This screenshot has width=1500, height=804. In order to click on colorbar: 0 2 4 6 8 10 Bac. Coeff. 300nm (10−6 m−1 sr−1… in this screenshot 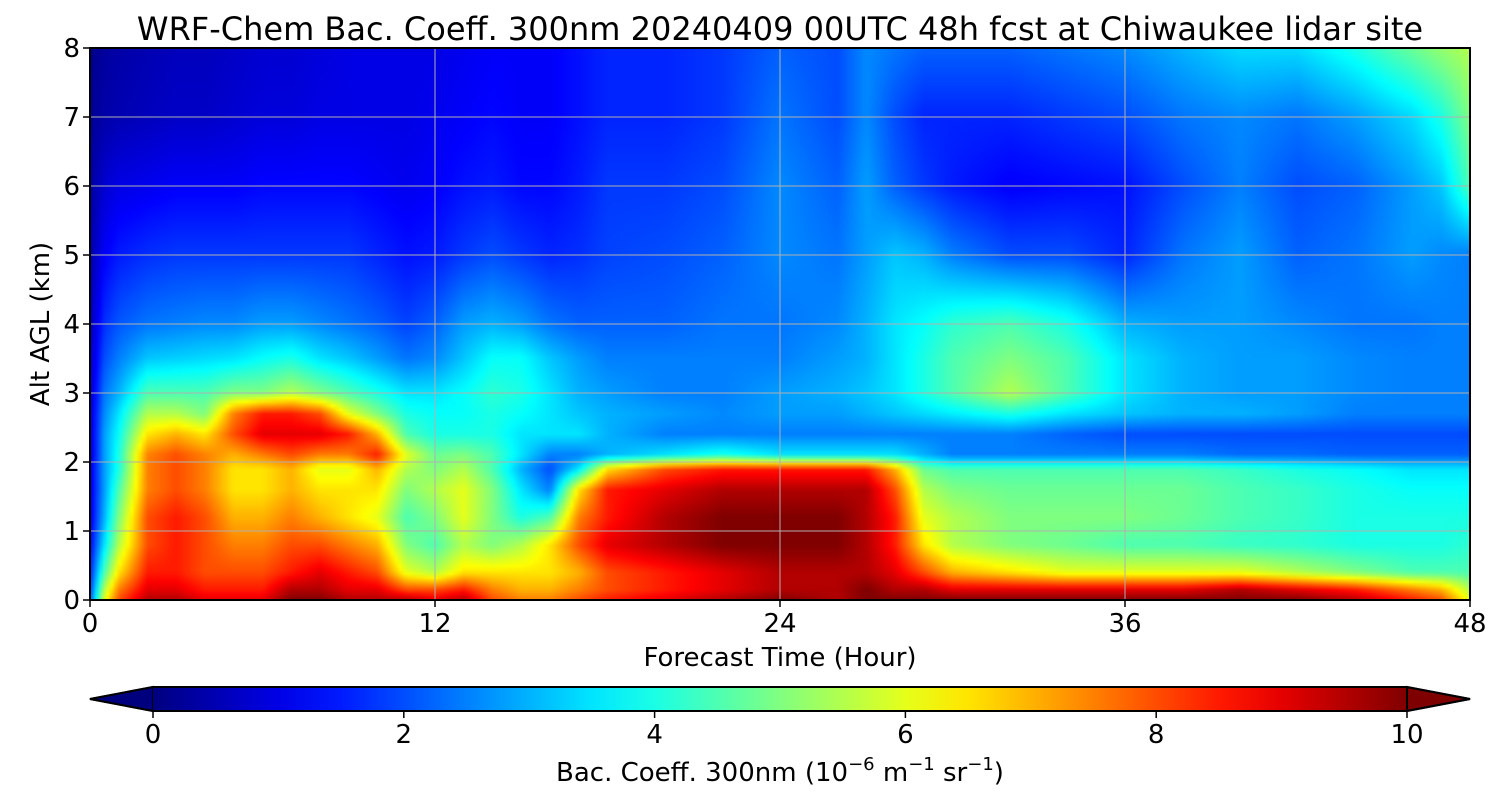, I will do `click(780, 736)`.